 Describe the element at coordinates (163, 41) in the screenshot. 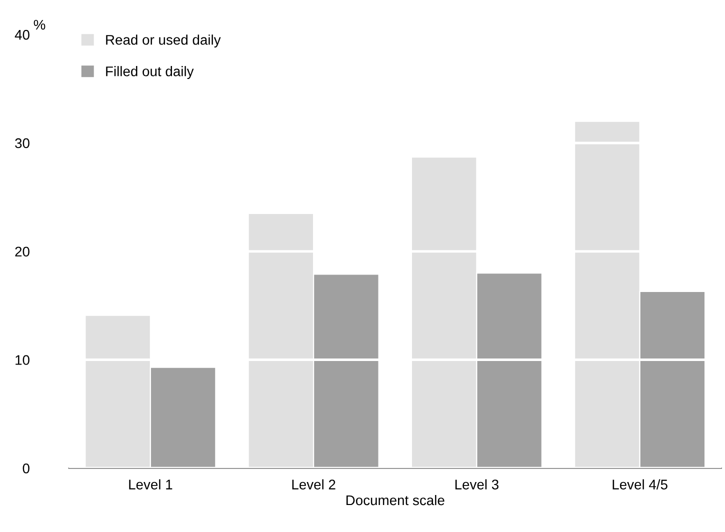

I see `legend-label: Read or used daily` at that location.